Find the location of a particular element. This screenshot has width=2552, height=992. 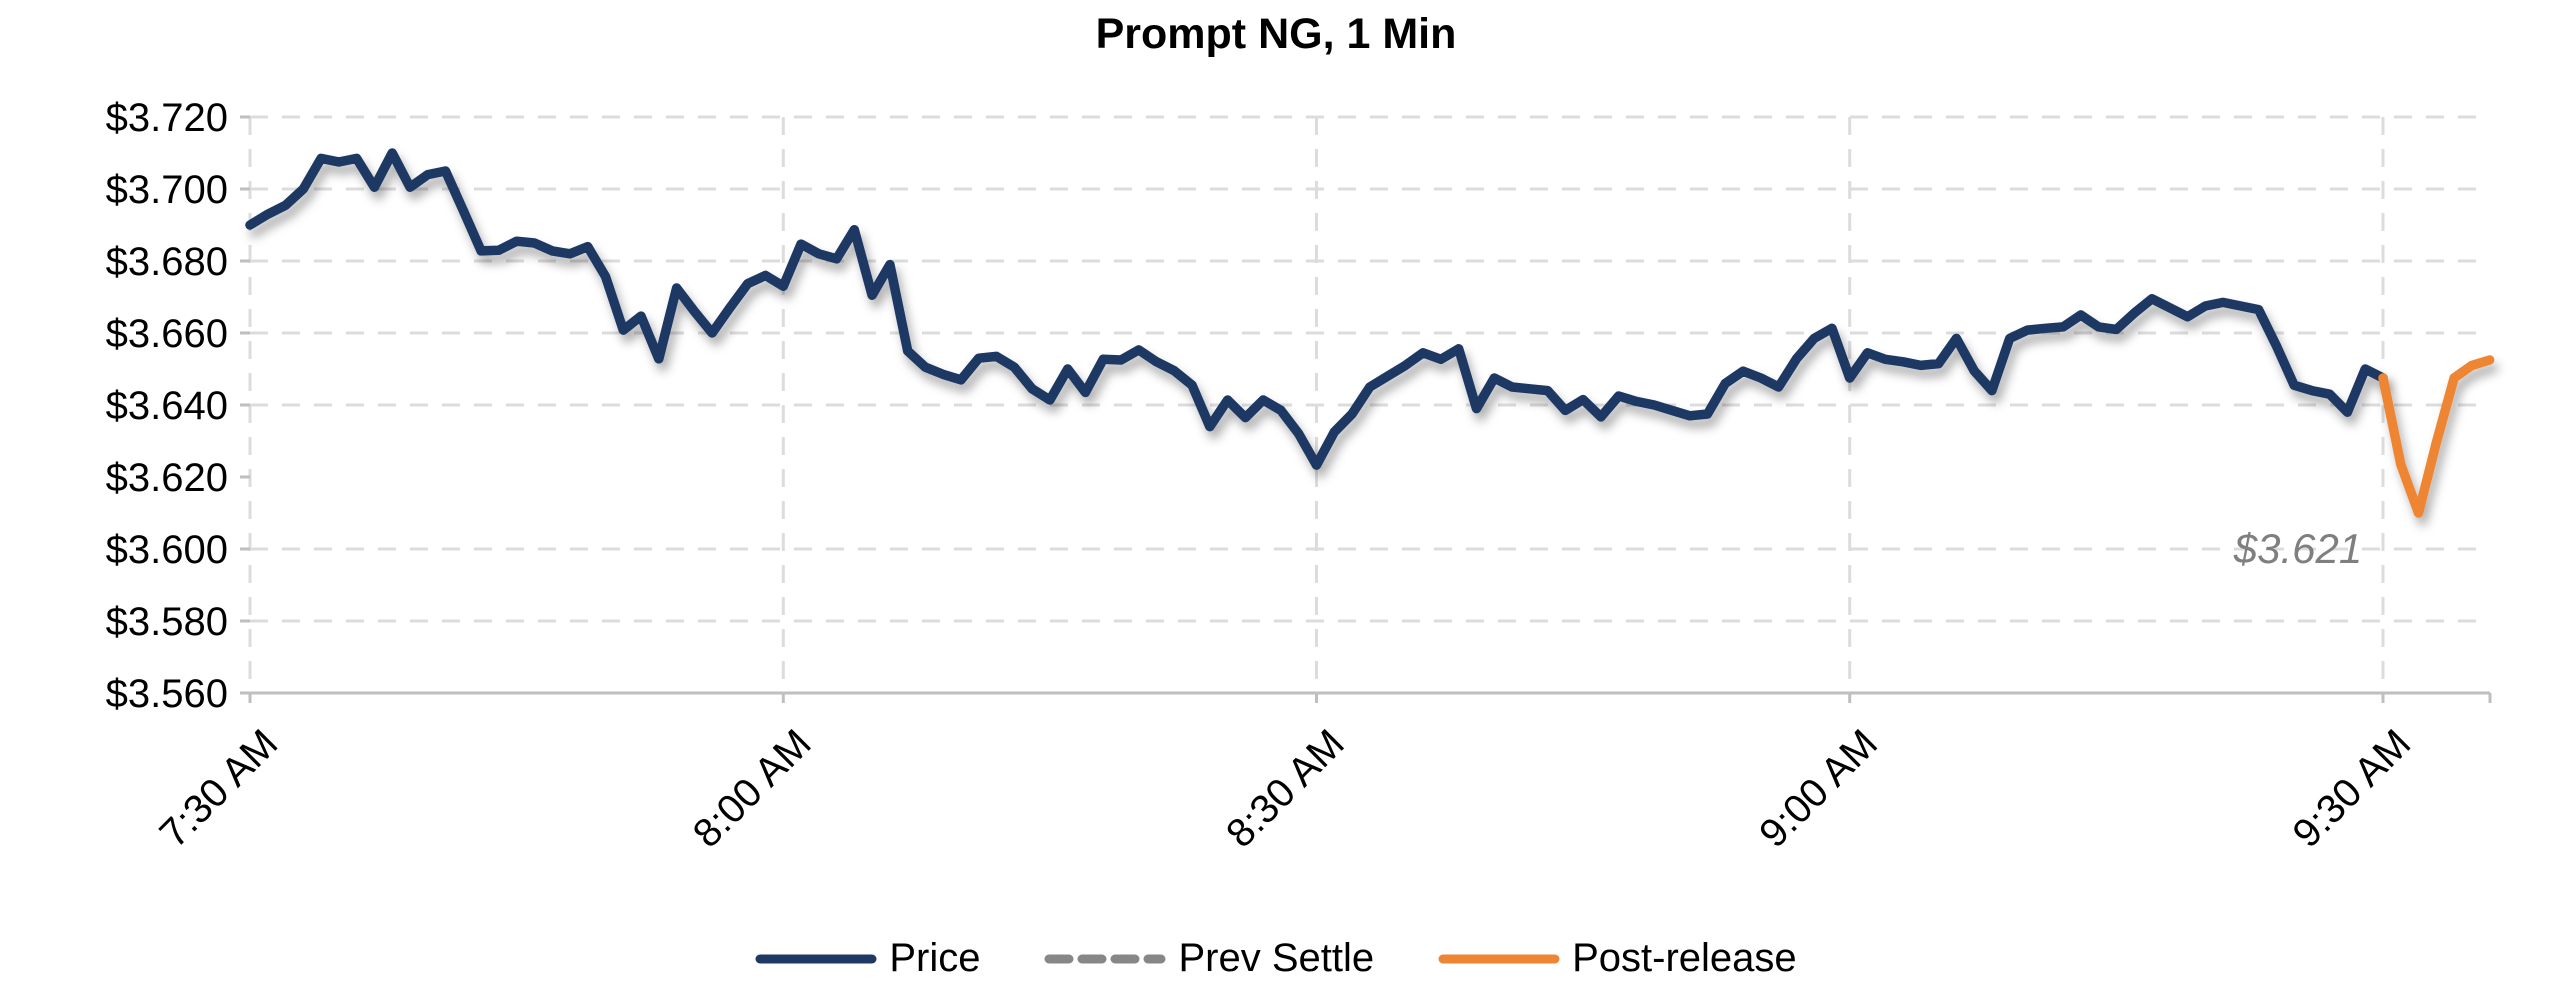

svg-text: $3.660 is located at coordinates (167, 334).